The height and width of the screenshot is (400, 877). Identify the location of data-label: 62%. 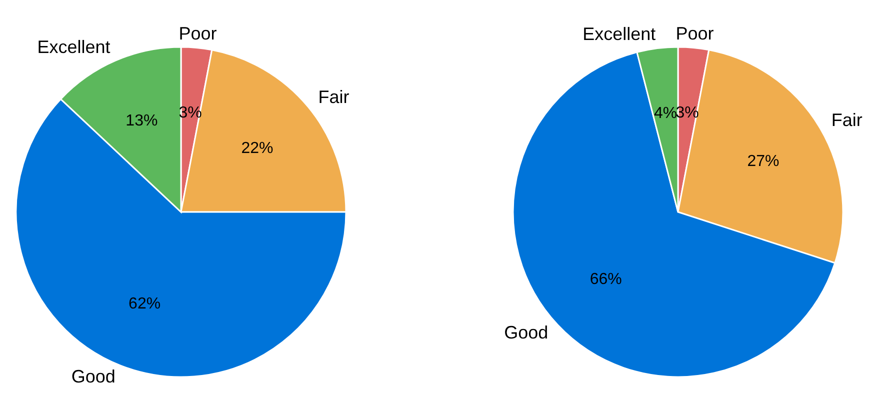
(144, 303).